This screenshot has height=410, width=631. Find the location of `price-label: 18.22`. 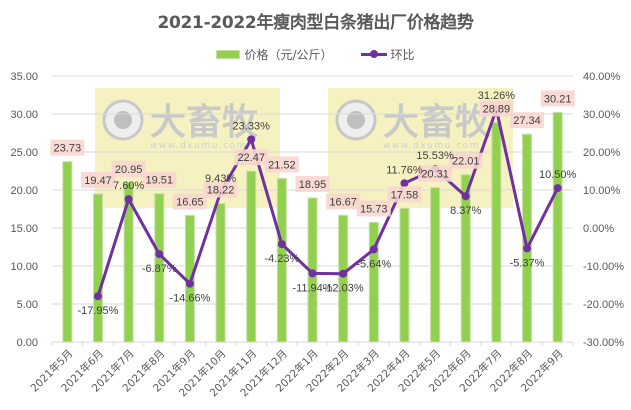

price-label: 18.22 is located at coordinates (221, 191).